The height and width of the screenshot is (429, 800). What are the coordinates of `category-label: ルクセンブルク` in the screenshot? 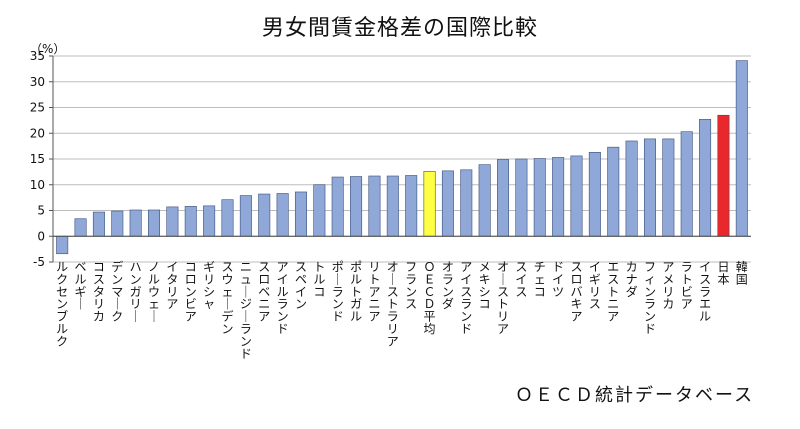 It's located at (62, 304).